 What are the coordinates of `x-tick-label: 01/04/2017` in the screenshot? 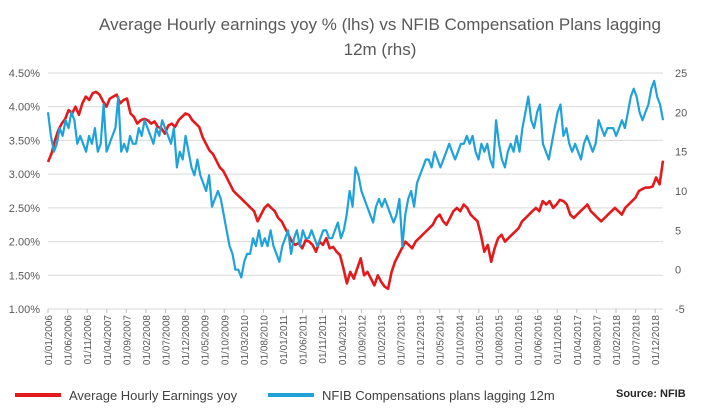 It's located at (578, 340).